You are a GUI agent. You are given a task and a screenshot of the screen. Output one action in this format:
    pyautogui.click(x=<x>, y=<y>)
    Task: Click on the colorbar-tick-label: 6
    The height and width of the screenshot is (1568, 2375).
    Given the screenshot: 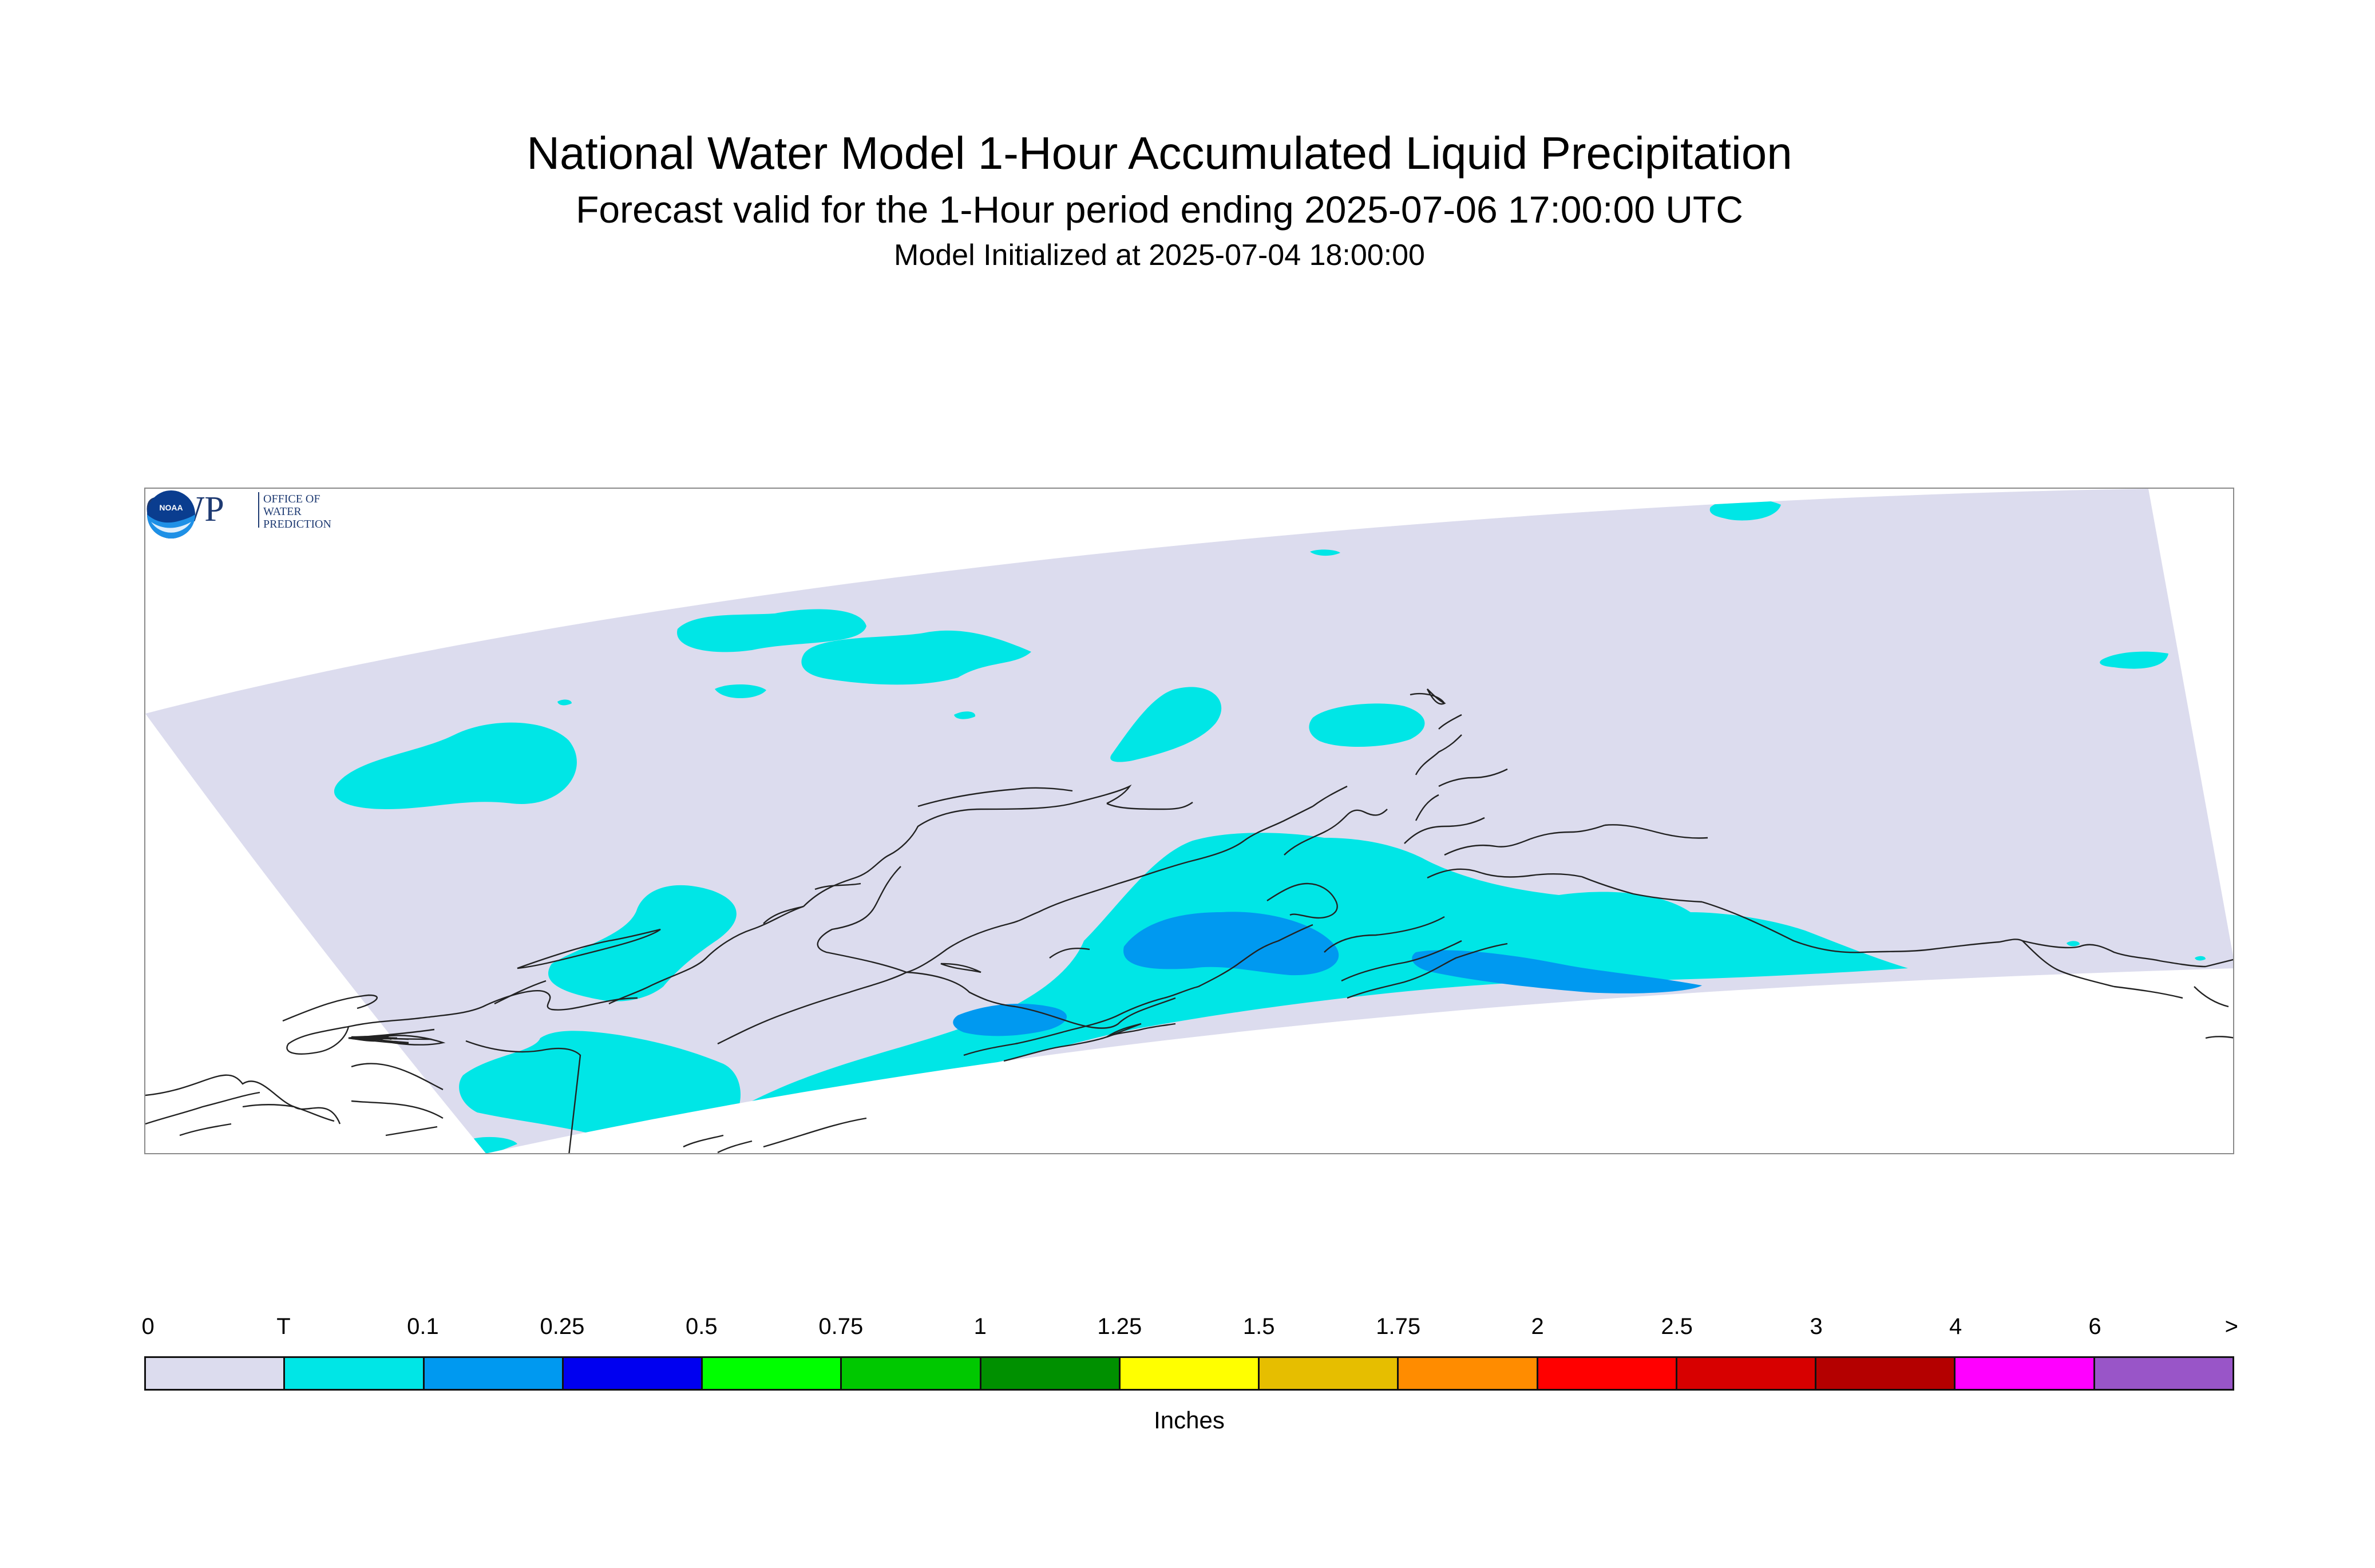 What is the action you would take?
    pyautogui.click(x=2094, y=1326)
    